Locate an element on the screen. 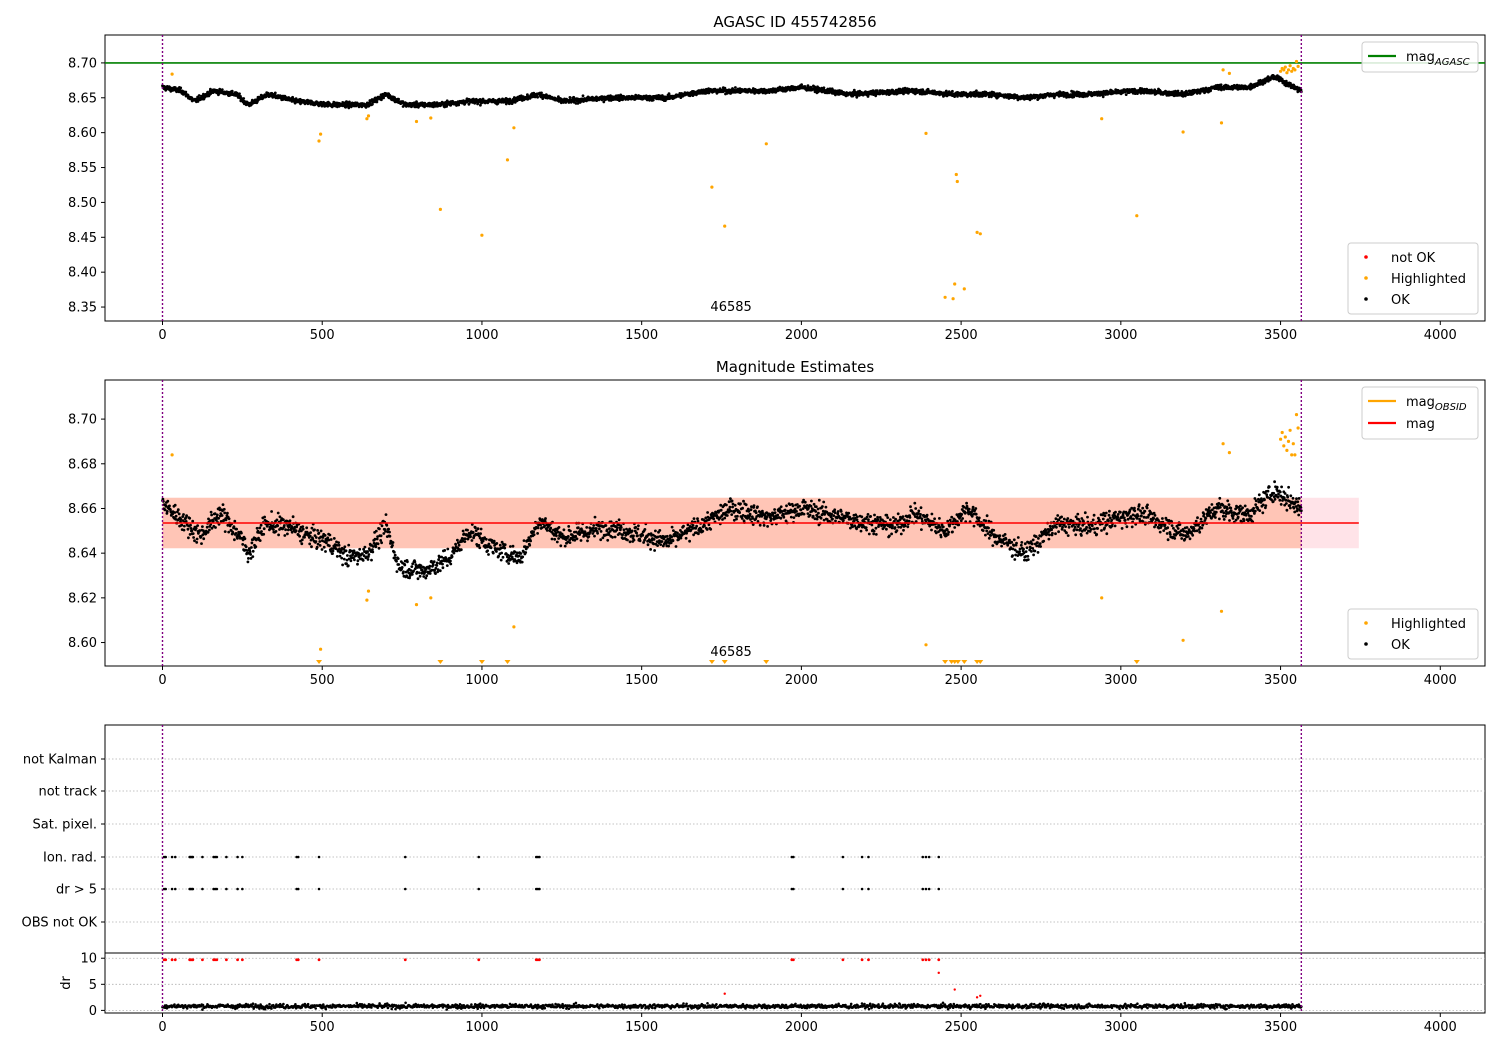 The height and width of the screenshot is (1050, 1500). legend-label: OK is located at coordinates (1400, 300).